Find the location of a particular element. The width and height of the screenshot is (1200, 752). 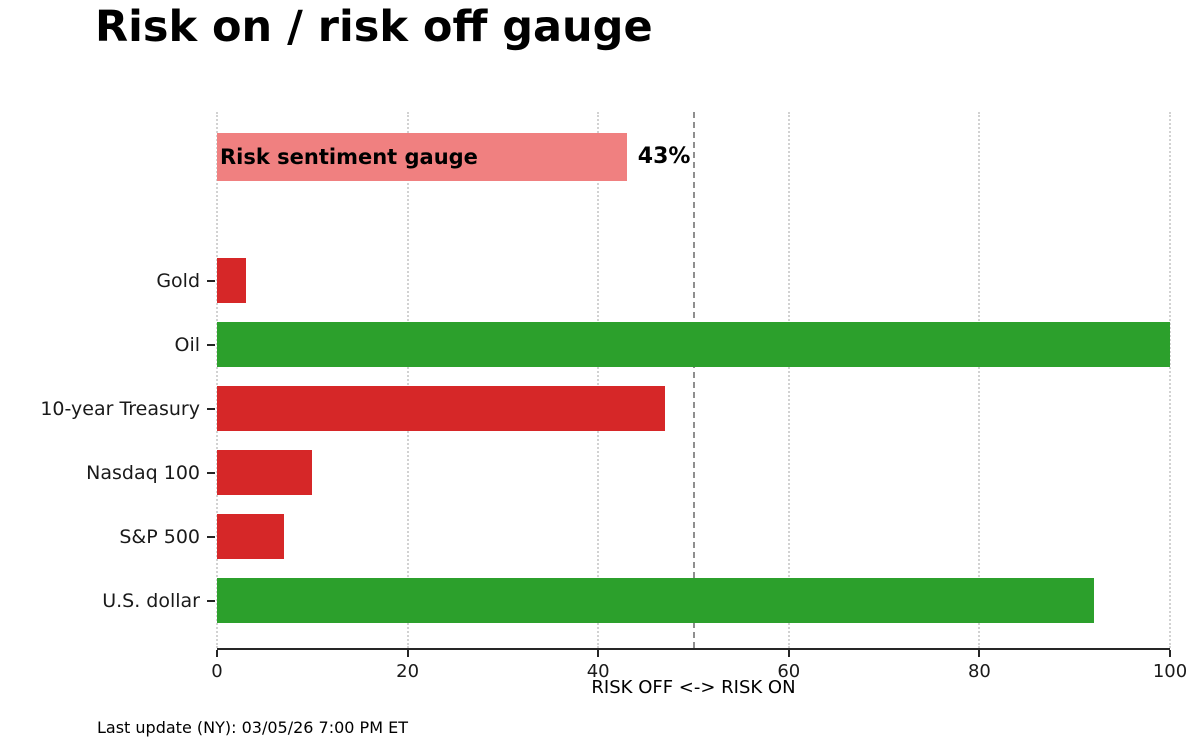

y-tick-mark-oil is located at coordinates (211, 344).